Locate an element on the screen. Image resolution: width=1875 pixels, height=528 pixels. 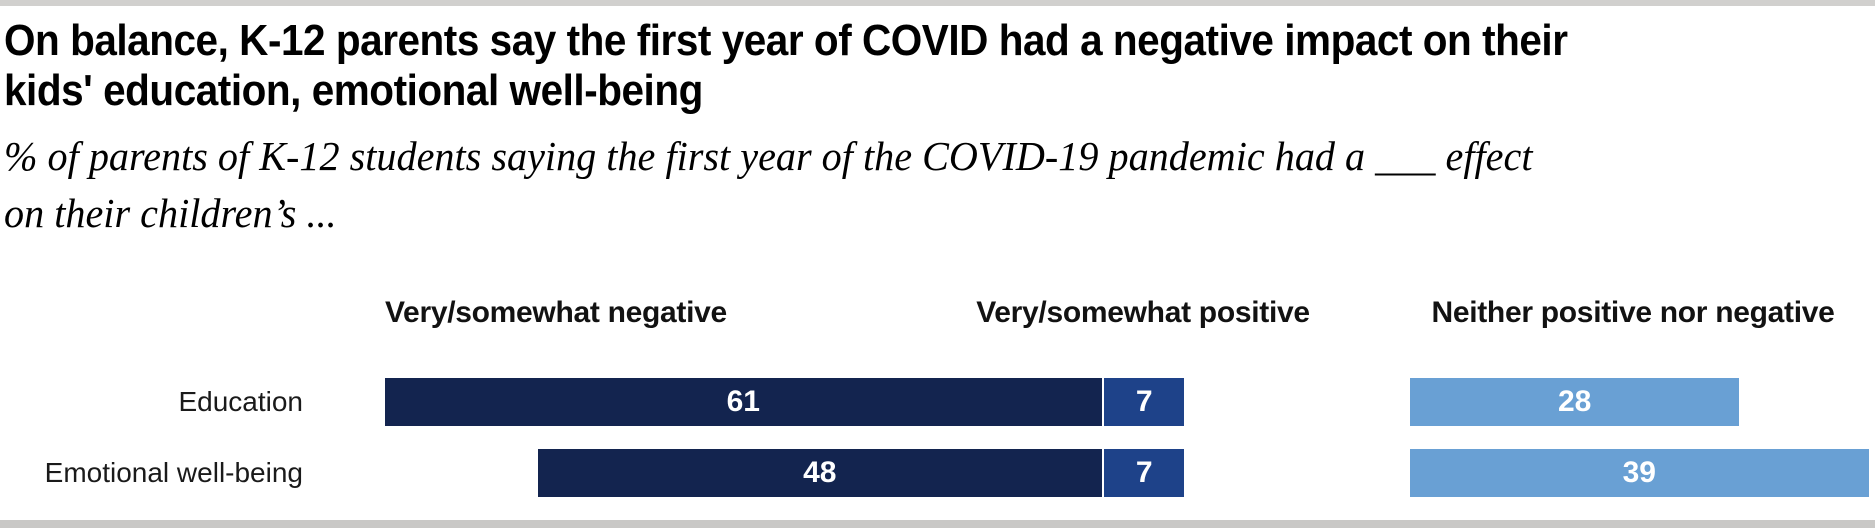
bar-emotional-neither: 39 is located at coordinates (1639, 473).